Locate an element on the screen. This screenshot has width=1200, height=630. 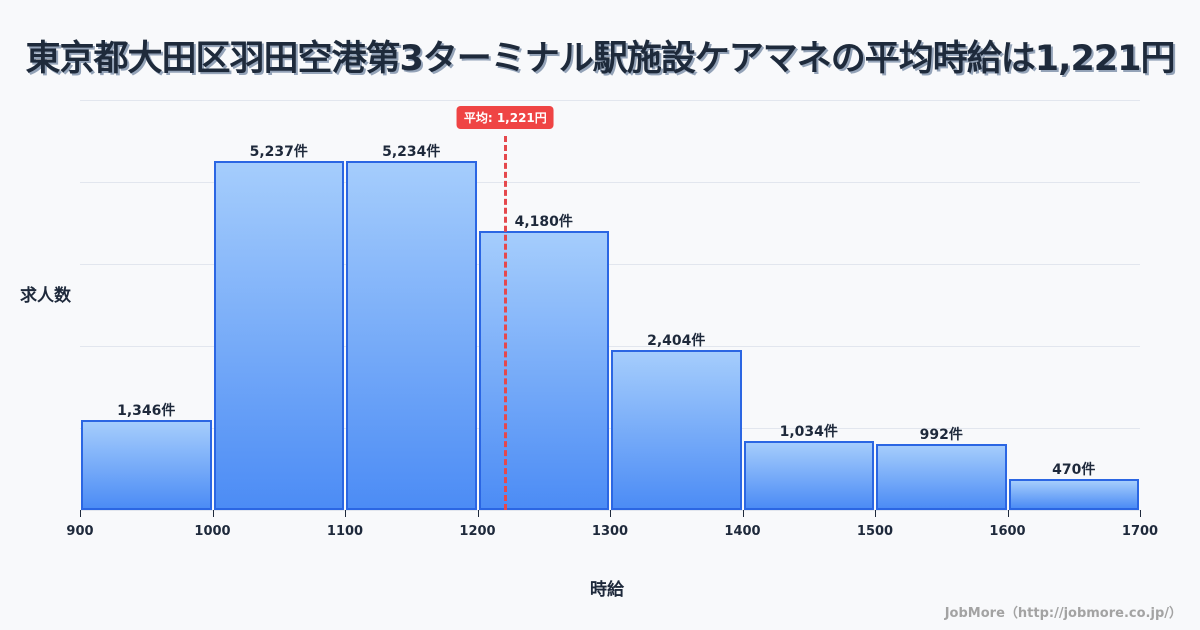
bar-value-label: 992件 is located at coordinates (941, 434).